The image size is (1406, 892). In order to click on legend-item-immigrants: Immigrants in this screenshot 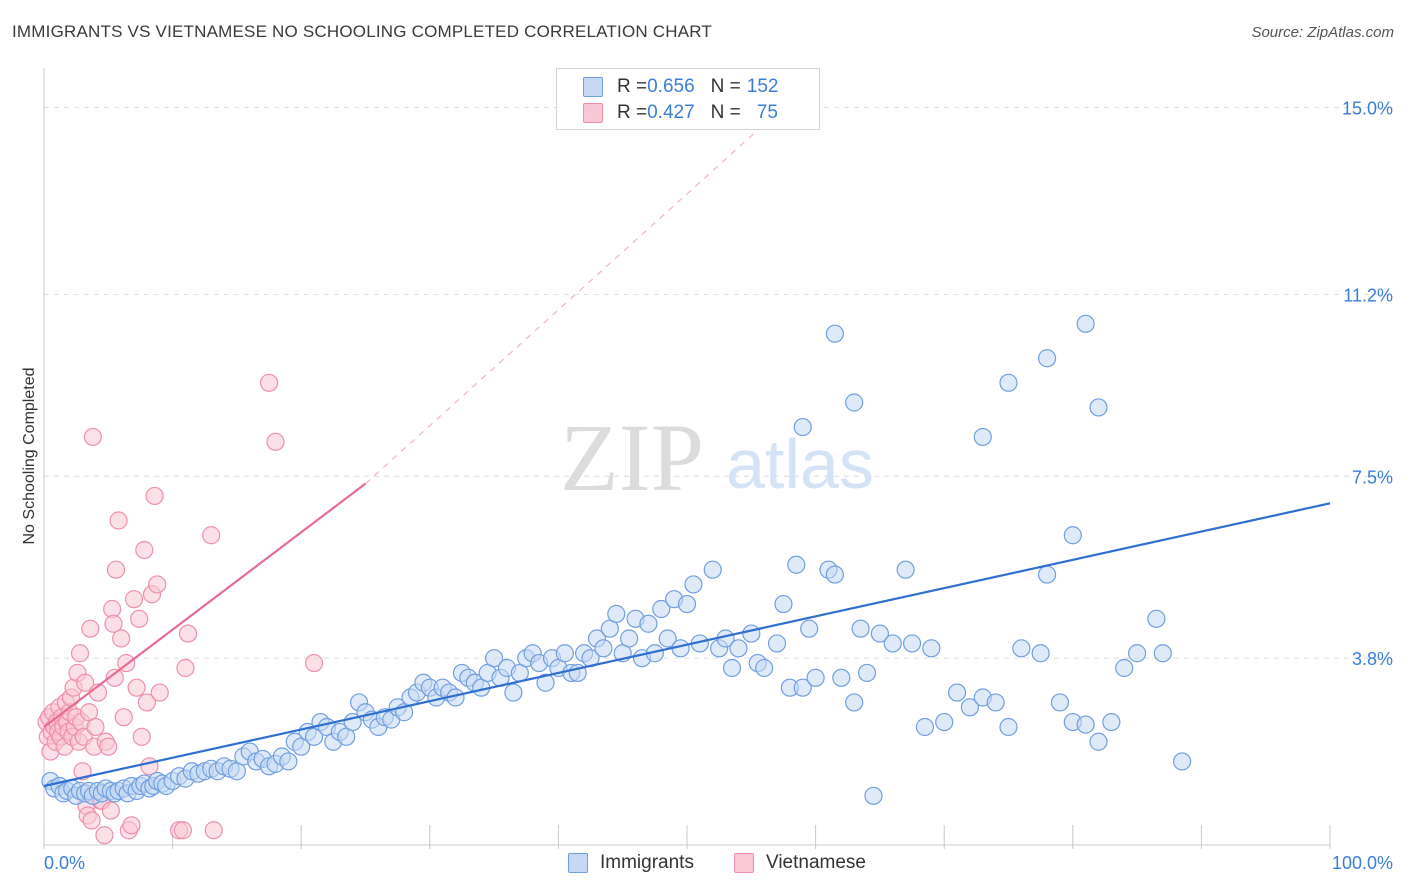, I will do `click(631, 863)`.